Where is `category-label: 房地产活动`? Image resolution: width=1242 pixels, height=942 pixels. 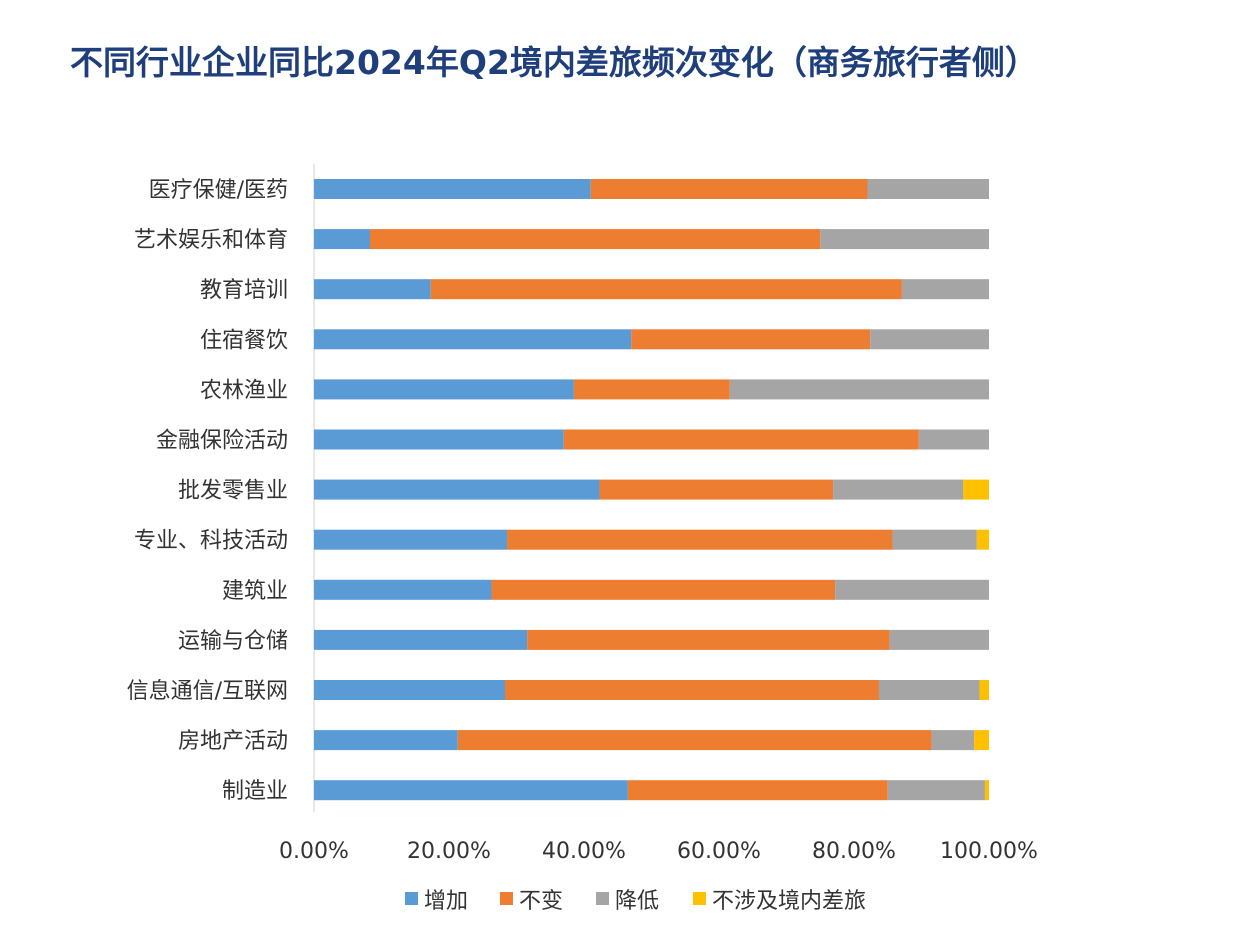
category-label: 房地产活动 is located at coordinates (233, 741).